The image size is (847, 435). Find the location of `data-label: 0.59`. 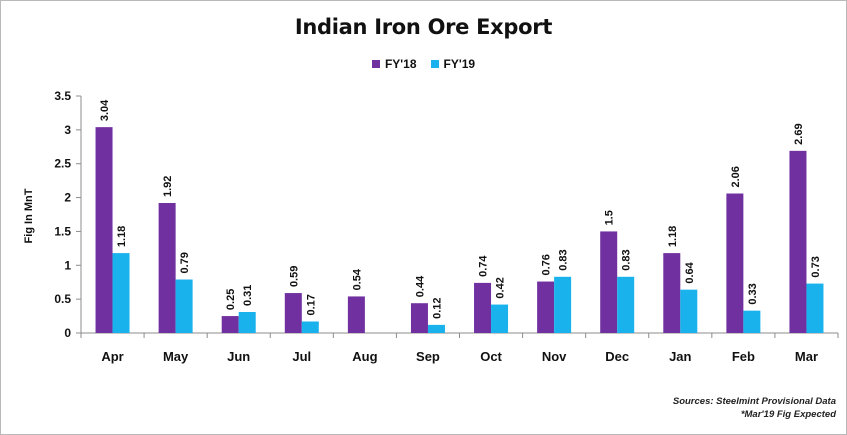

data-label: 0.59 is located at coordinates (294, 276).